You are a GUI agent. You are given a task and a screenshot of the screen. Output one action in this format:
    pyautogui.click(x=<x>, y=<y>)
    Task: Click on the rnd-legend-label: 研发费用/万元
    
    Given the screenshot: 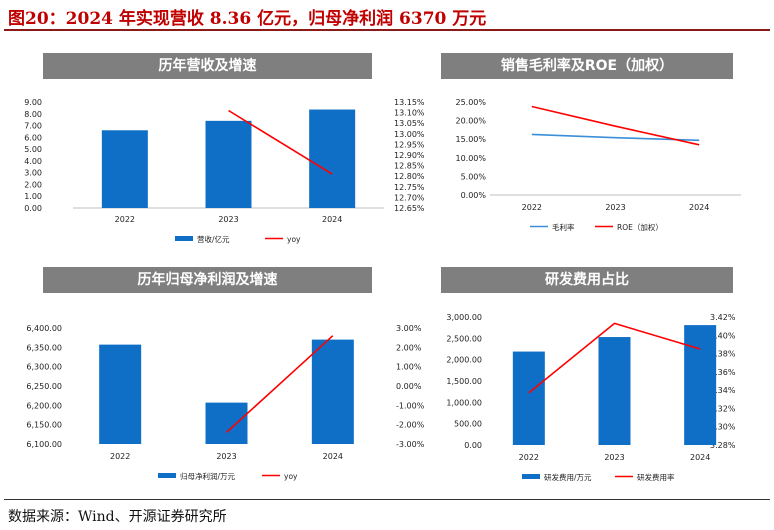 What is the action you would take?
    pyautogui.click(x=568, y=477)
    